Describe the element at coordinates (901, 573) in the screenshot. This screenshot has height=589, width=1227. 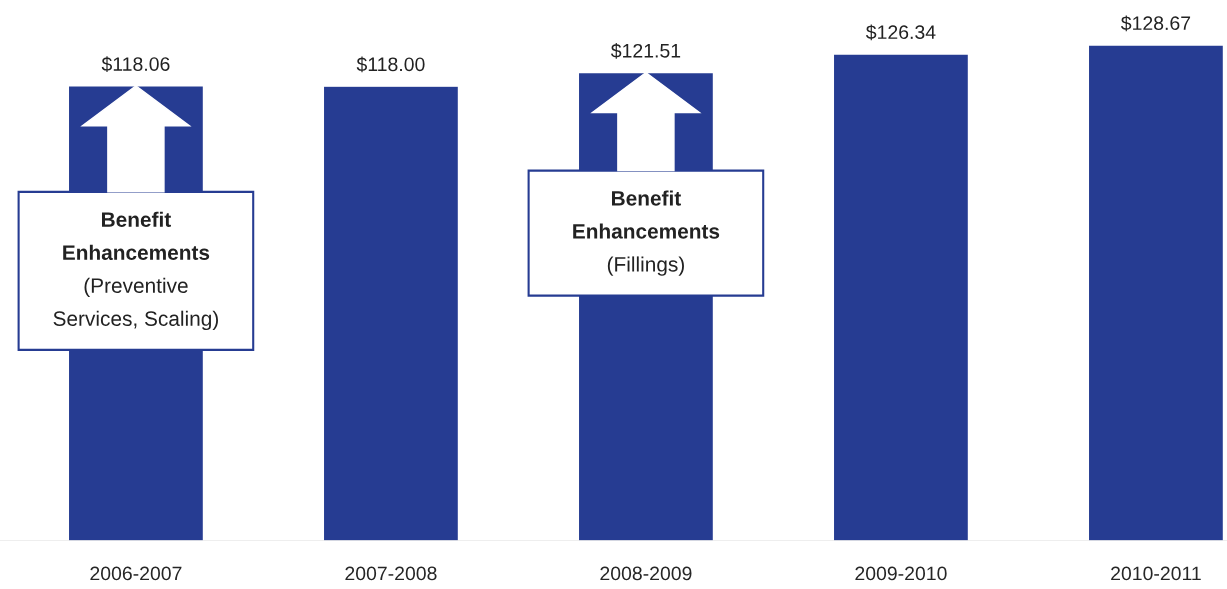
I see `x-tick-label: 2009-2010` at that location.